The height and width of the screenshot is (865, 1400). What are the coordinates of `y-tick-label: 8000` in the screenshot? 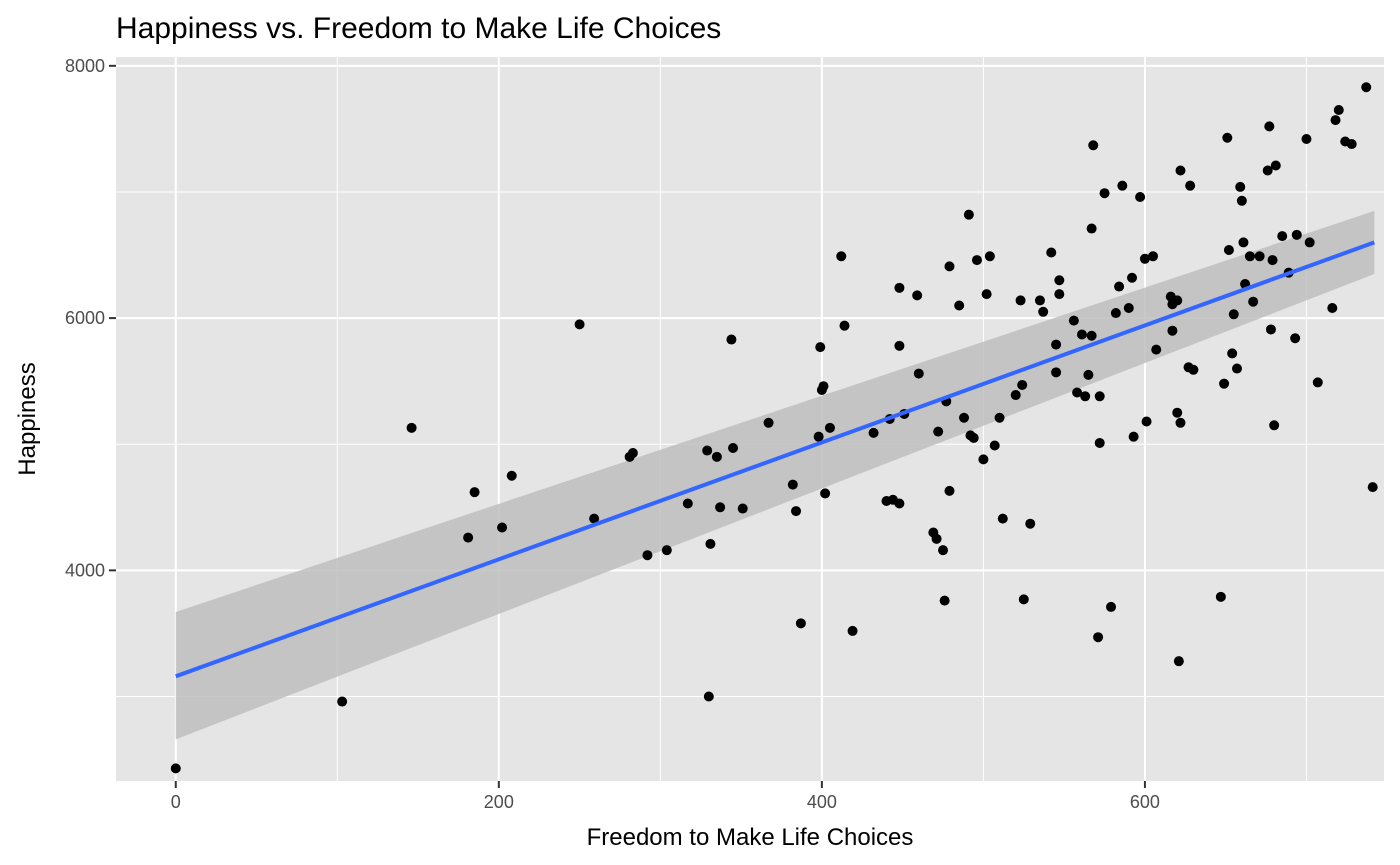 It's located at (85, 66).